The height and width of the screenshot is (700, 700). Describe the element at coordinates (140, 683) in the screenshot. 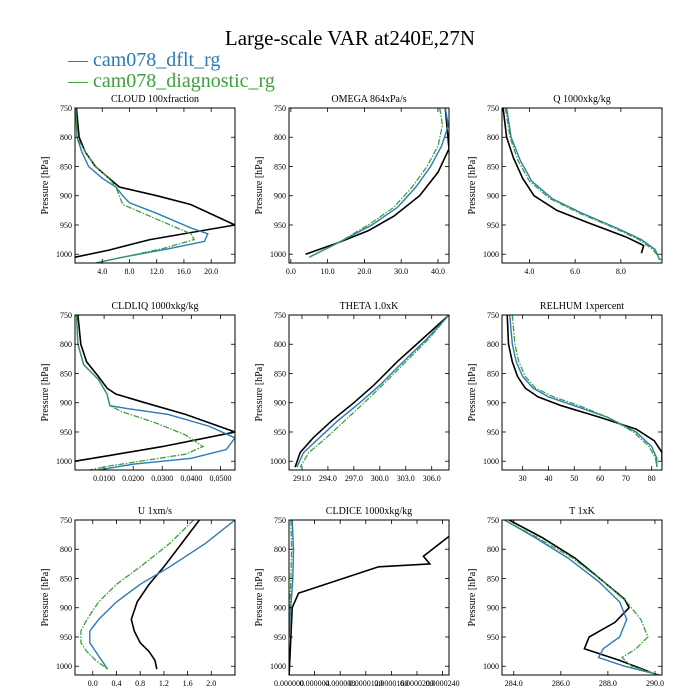

I see `x-tick-label: 0.8` at that location.